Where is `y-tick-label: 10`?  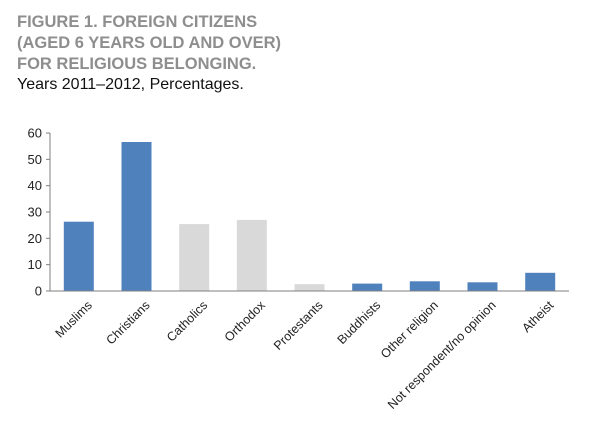 y-tick-label: 10 is located at coordinates (35, 264).